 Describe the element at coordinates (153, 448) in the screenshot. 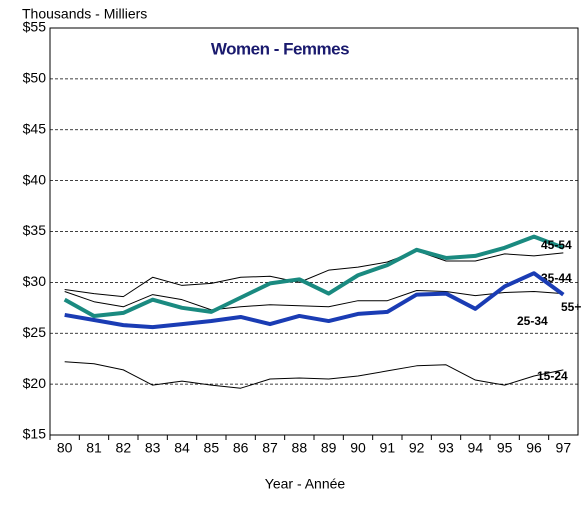

I see `x-tick-label: 83` at that location.